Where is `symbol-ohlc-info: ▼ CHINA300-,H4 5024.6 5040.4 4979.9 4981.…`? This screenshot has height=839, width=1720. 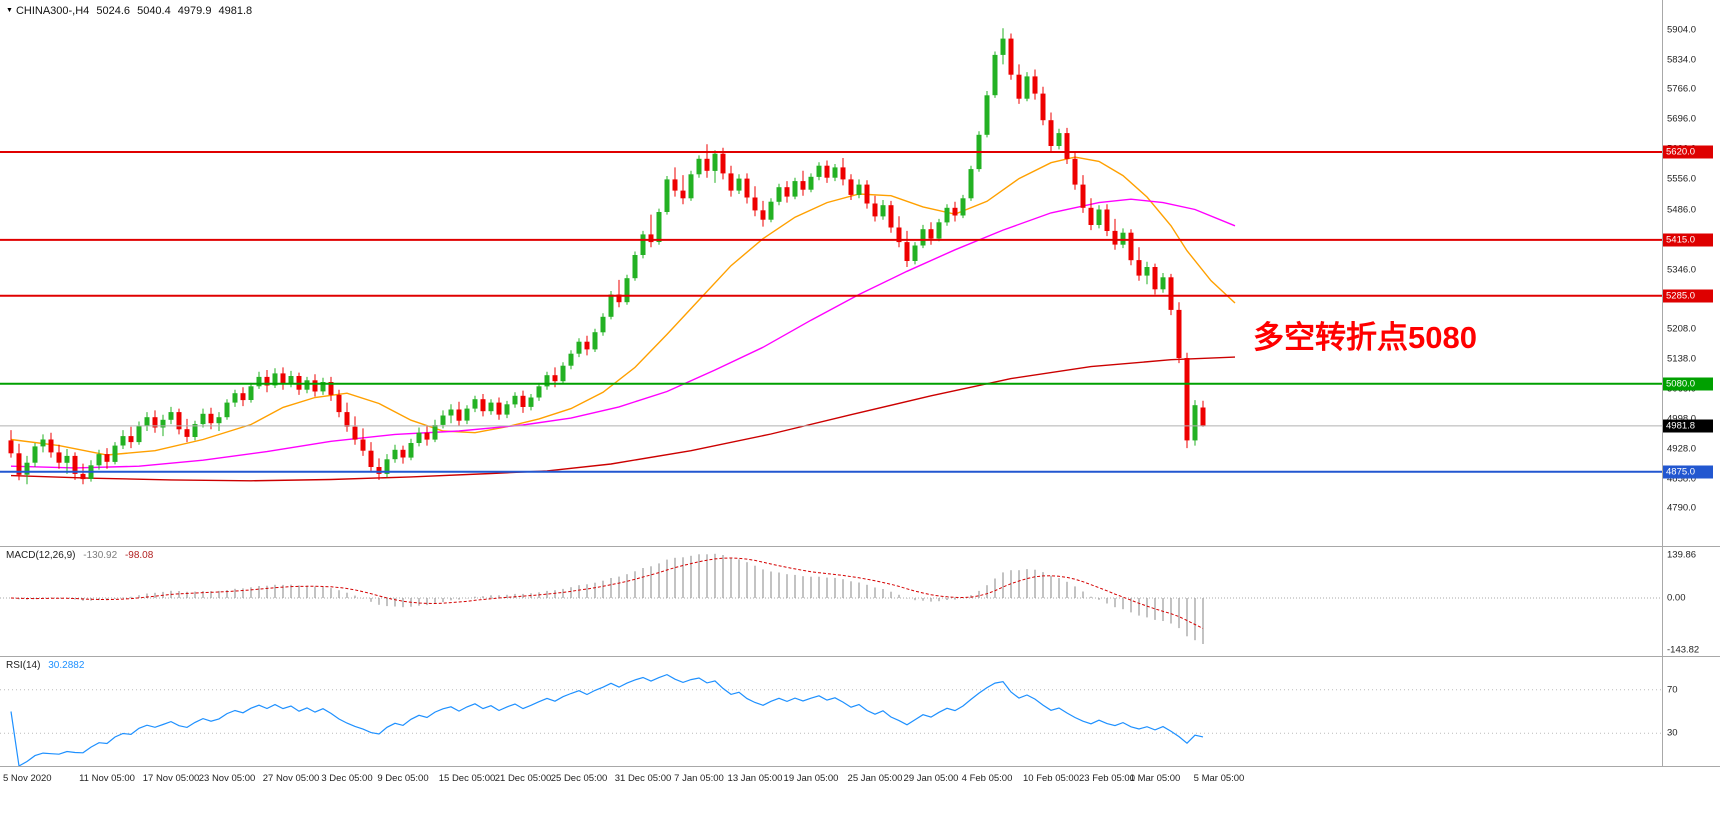 symbol-ohlc-info: ▼ CHINA300-,H4 5024.6 5040.4 4979.9 4981.… is located at coordinates (131, 11).